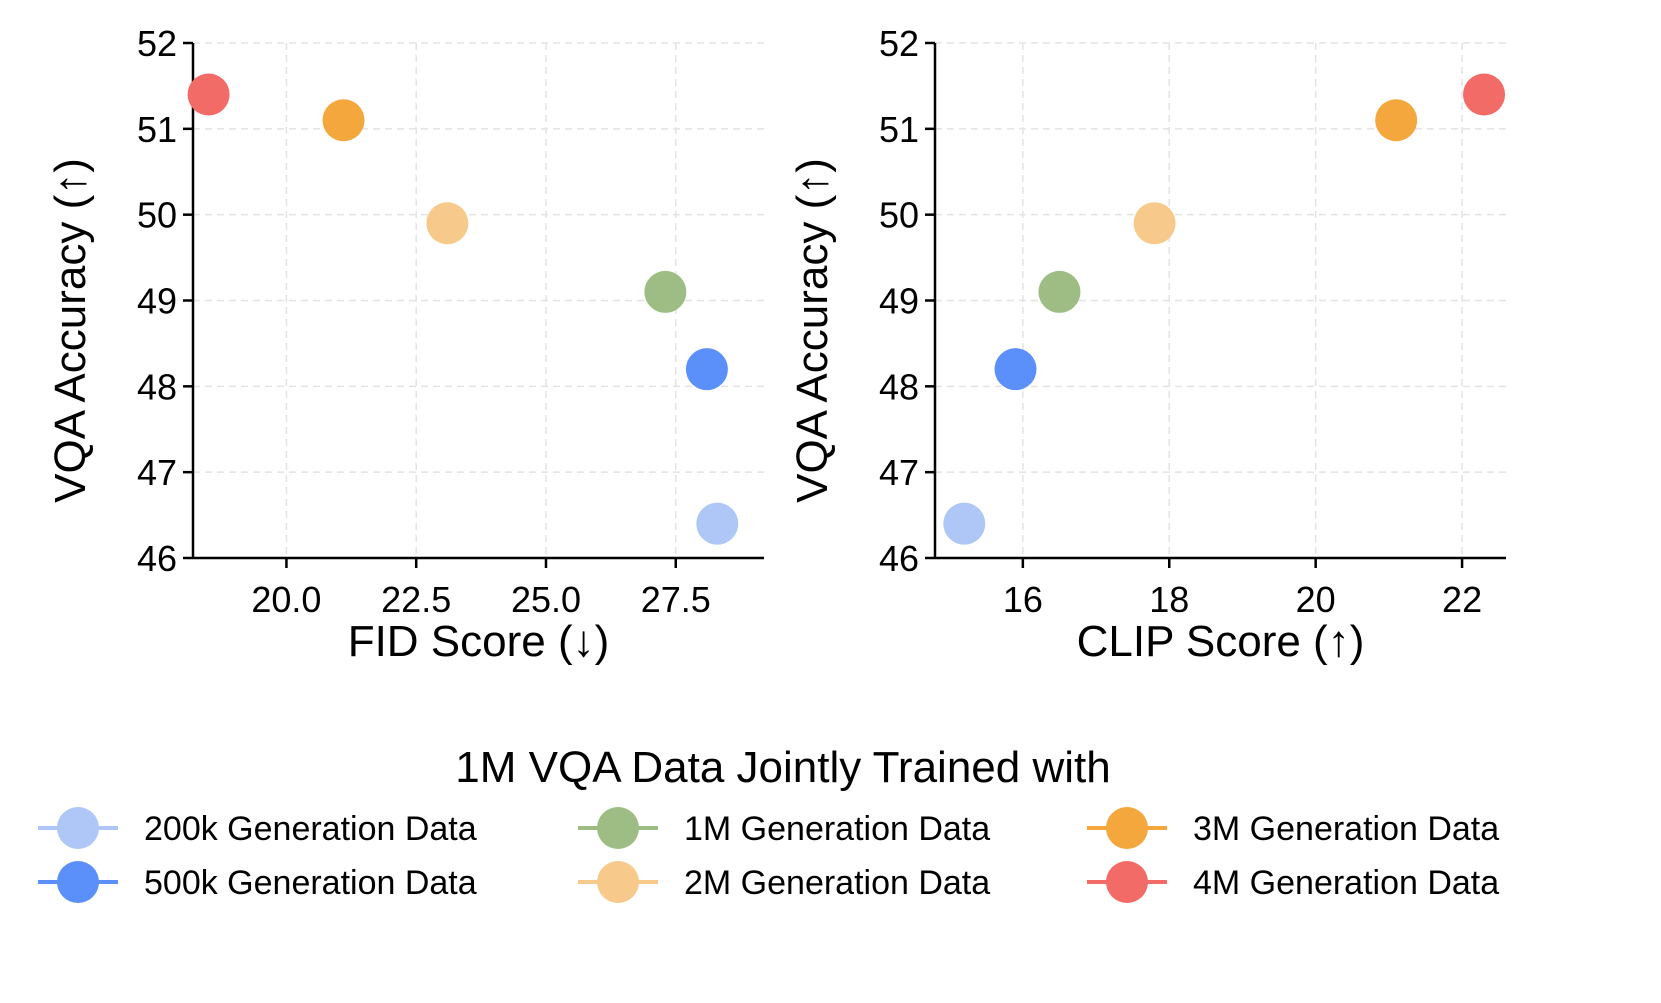 This screenshot has width=1661, height=1003. I want to click on legend-label: 500k Generation Data, so click(310, 883).